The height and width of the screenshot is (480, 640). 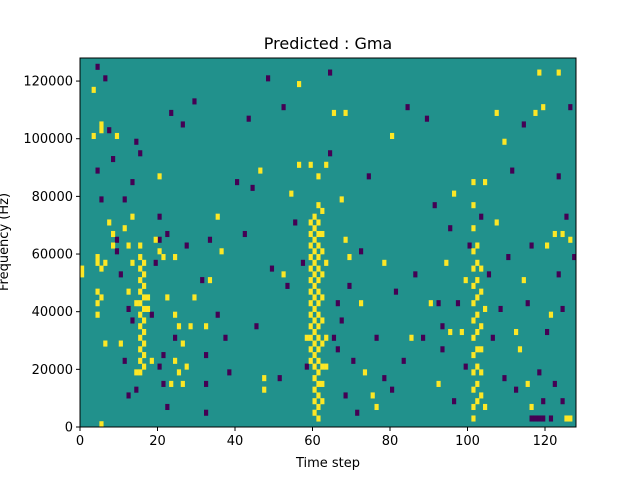 What do you see at coordinates (6, 242) in the screenshot?
I see `y-axis-title: Frequency (Hz)` at bounding box center [6, 242].